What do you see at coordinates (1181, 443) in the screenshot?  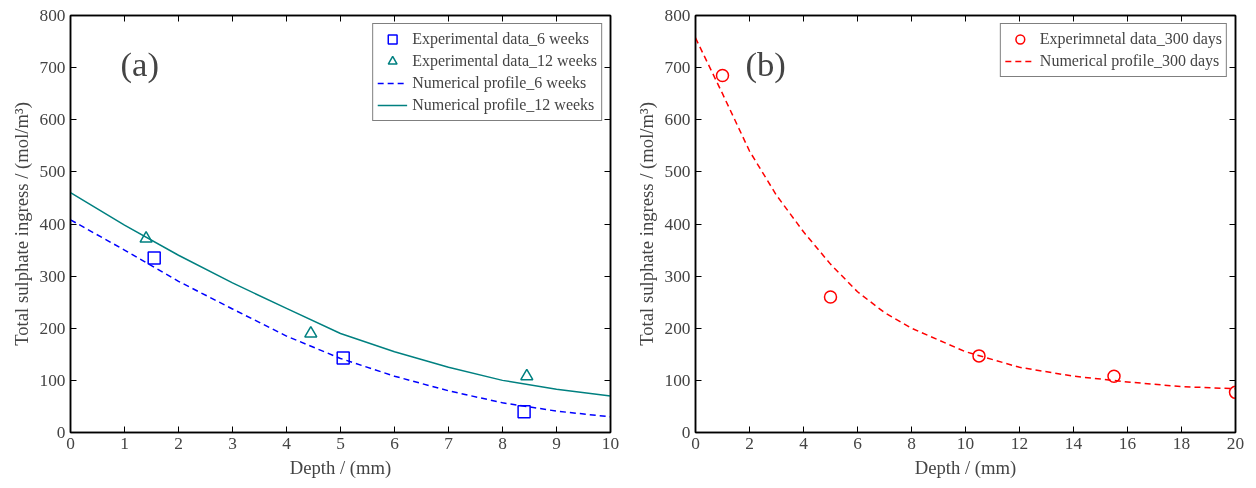 I see `x-tick-label: 18` at bounding box center [1181, 443].